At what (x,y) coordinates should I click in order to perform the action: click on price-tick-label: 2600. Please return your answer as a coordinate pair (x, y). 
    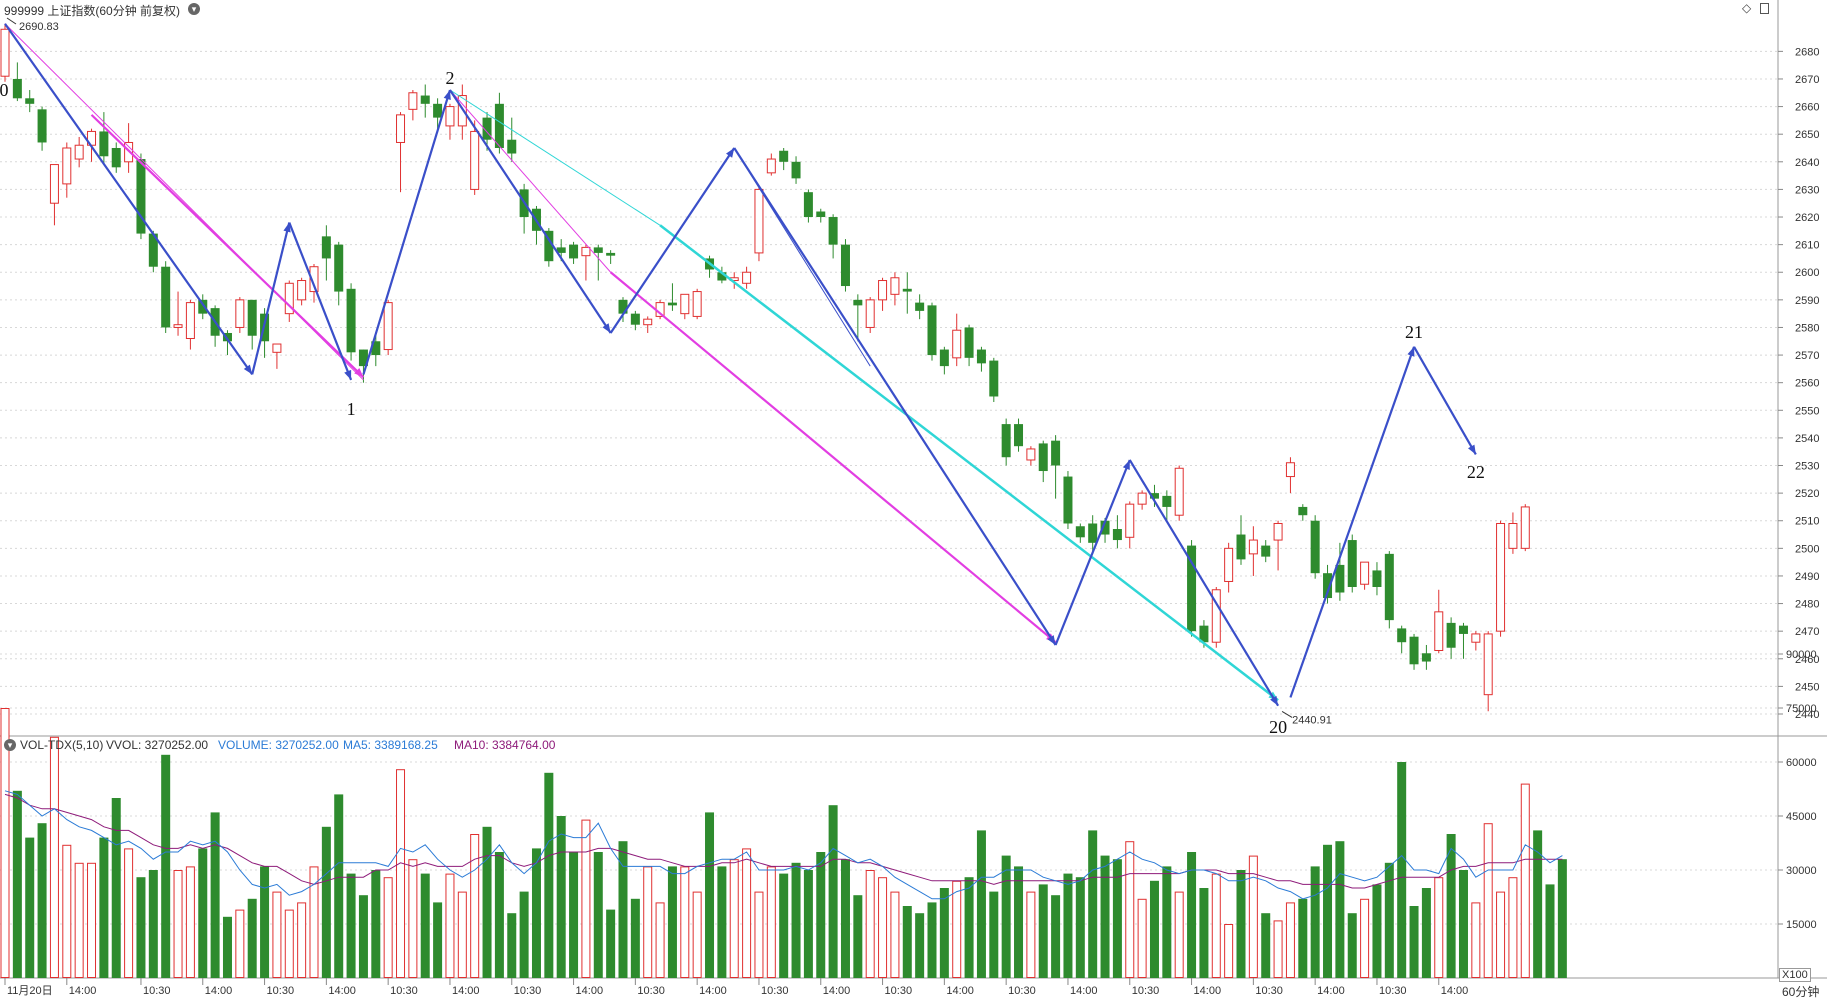
    Looking at the image, I should click on (1807, 273).